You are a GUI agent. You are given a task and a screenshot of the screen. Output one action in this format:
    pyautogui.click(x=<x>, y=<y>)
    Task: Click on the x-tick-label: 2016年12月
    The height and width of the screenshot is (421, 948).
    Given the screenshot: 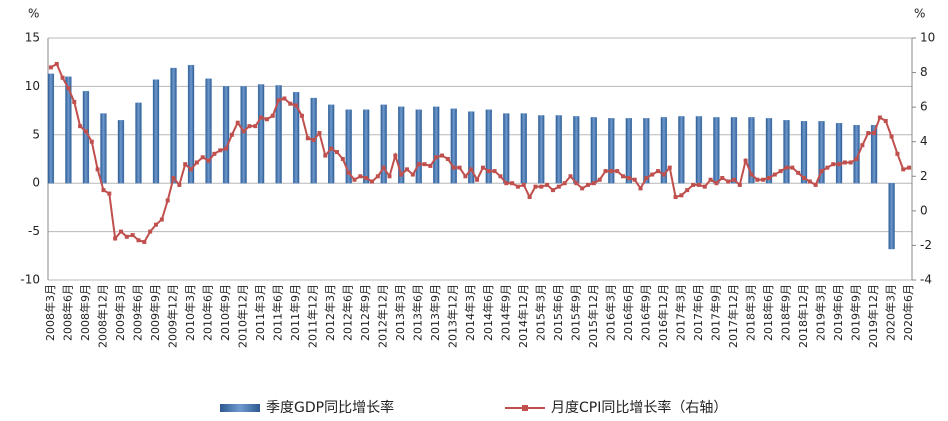 What is the action you would take?
    pyautogui.click(x=663, y=316)
    